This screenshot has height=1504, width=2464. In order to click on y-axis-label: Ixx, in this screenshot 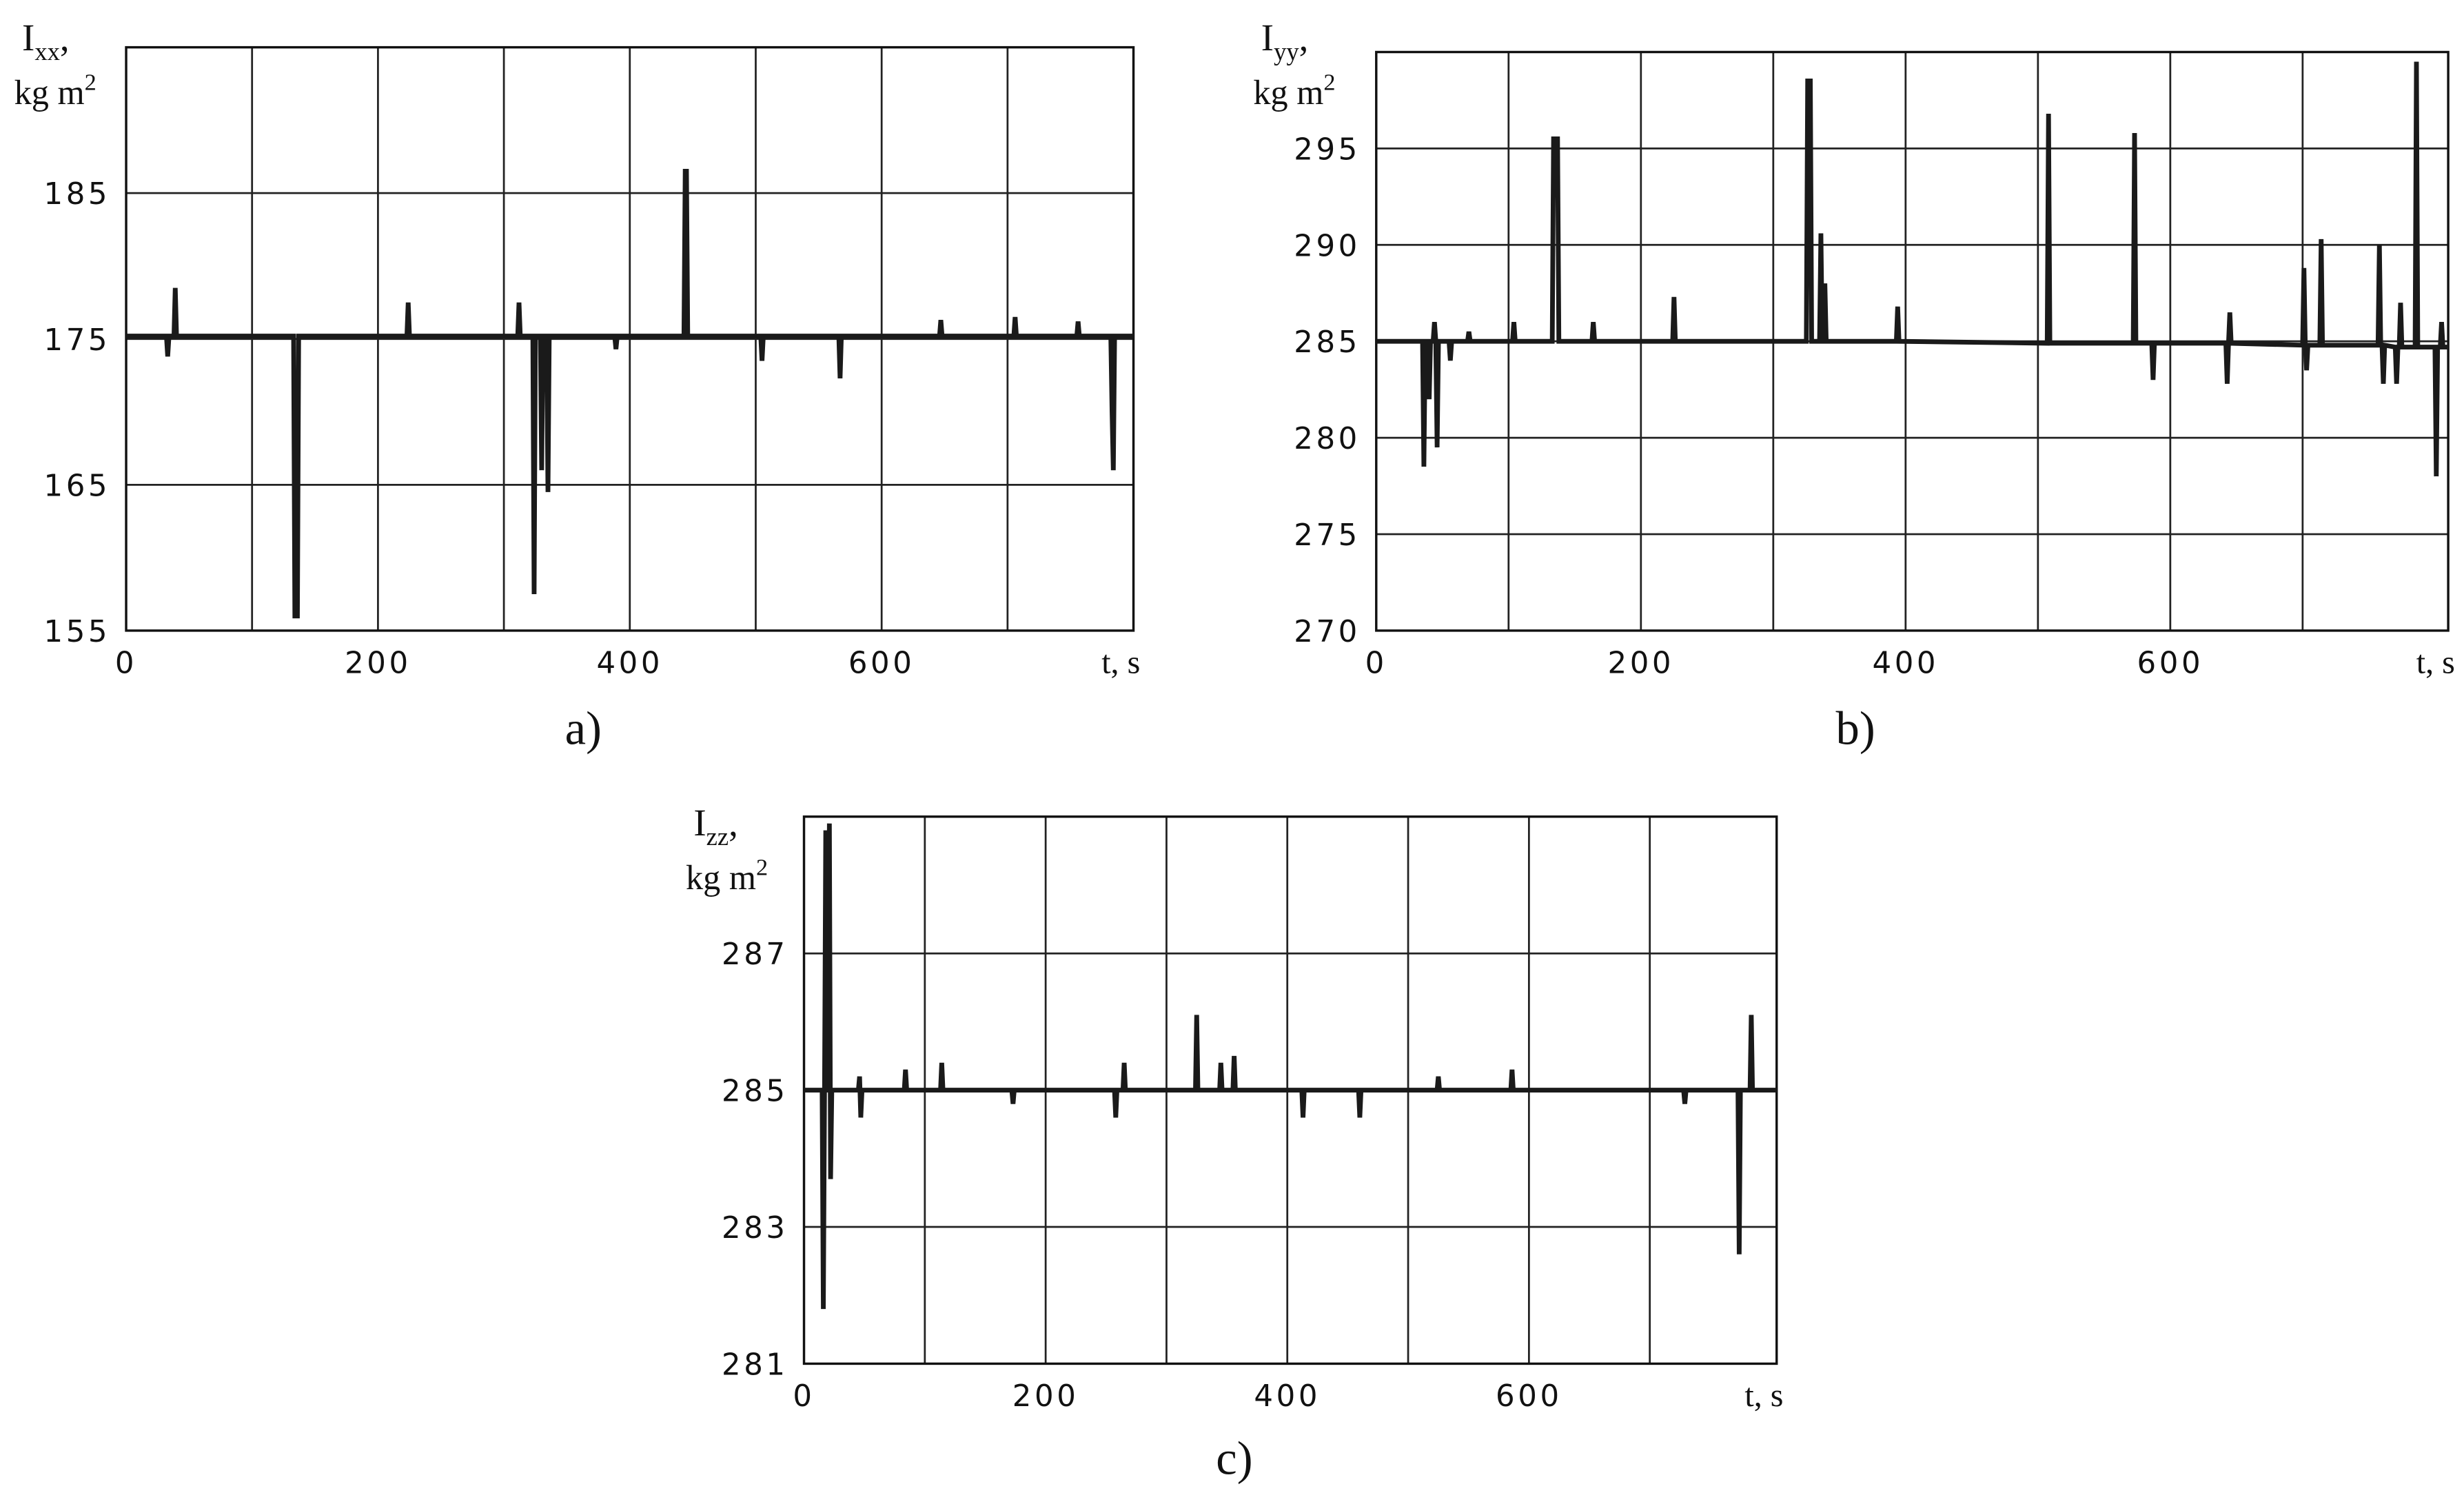, I will do `click(46, 41)`.